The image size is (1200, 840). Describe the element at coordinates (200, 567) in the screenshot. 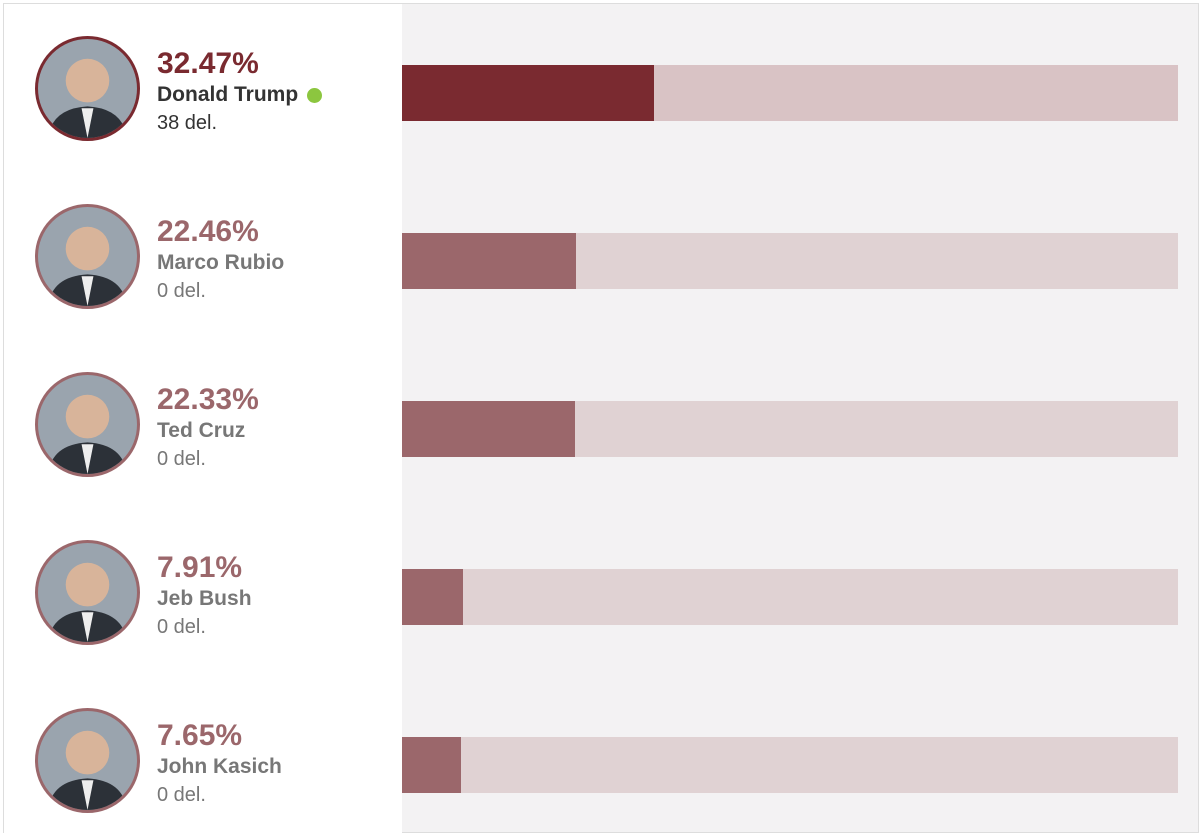

I see `vote-percentage: 7.91%` at that location.